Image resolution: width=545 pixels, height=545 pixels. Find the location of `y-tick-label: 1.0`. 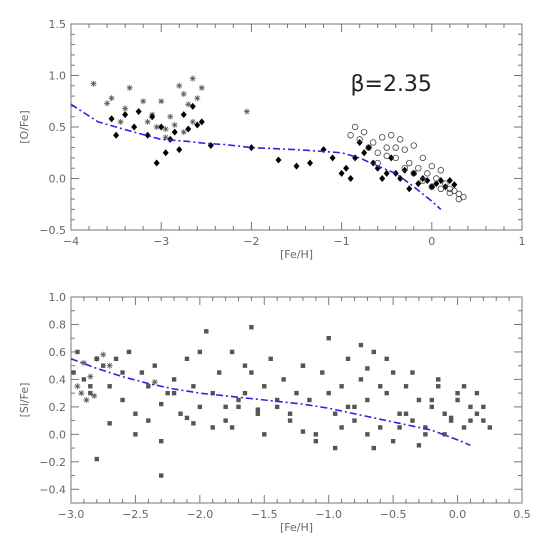

y-tick-label: 1.0 is located at coordinates (58, 76).